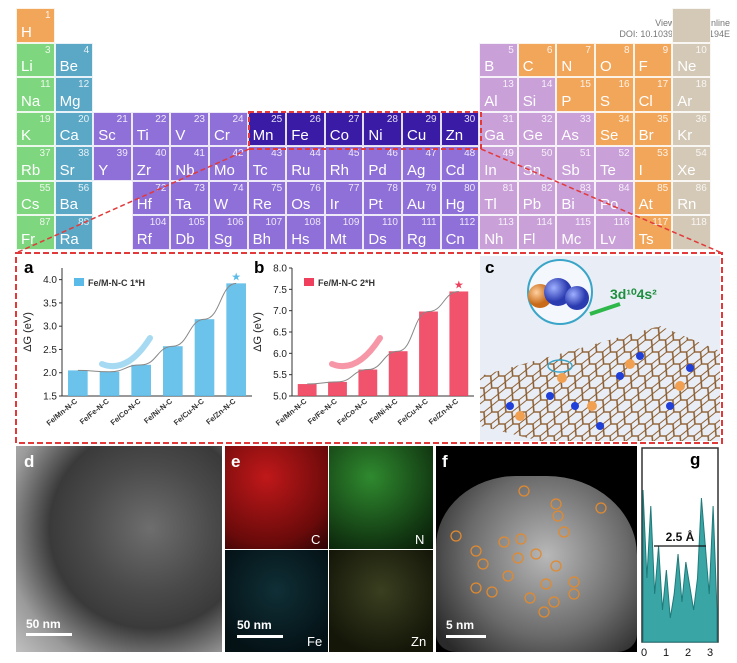  I want to click on element-symbol: Nh, so click(494, 239).